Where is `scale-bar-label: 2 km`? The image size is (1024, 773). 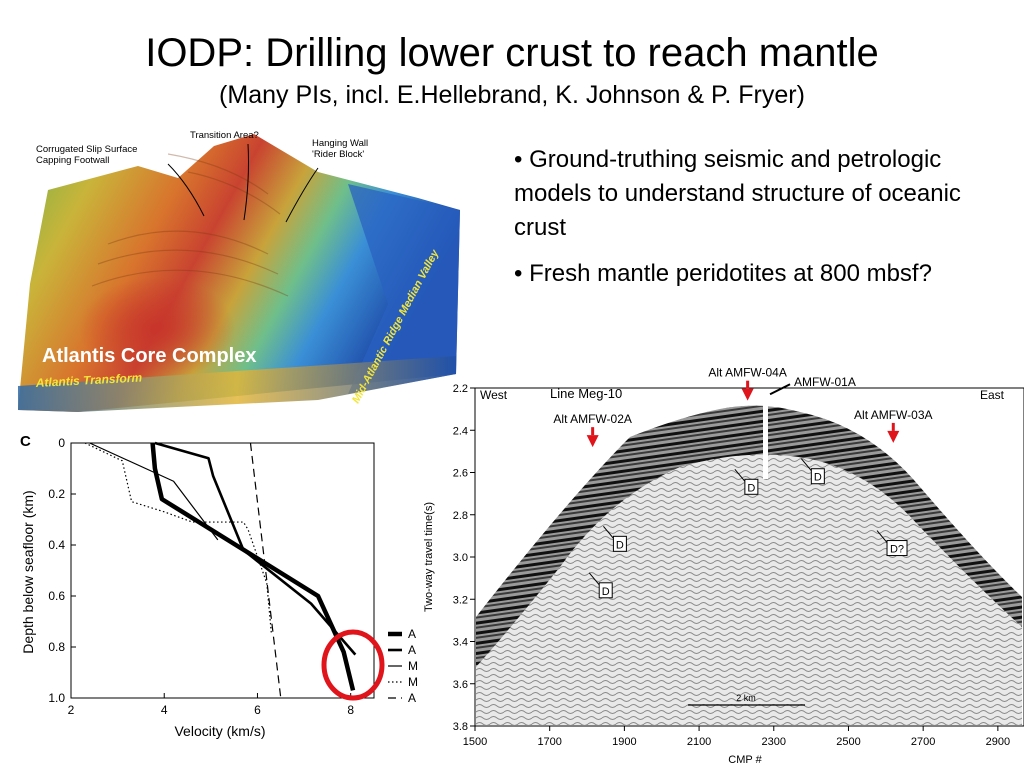
scale-bar-label: 2 km is located at coordinates (746, 698).